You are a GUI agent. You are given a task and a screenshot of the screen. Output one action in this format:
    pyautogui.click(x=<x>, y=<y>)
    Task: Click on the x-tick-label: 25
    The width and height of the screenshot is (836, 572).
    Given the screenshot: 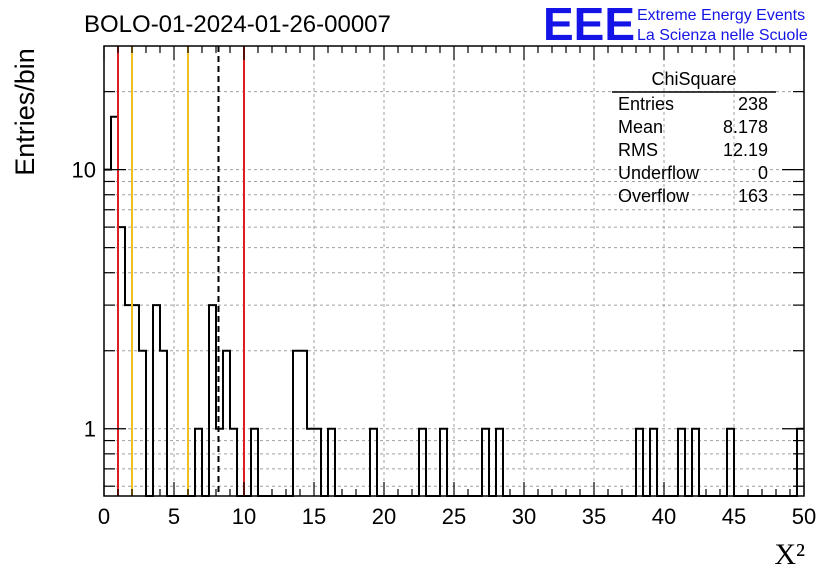 What is the action you would take?
    pyautogui.click(x=454, y=516)
    